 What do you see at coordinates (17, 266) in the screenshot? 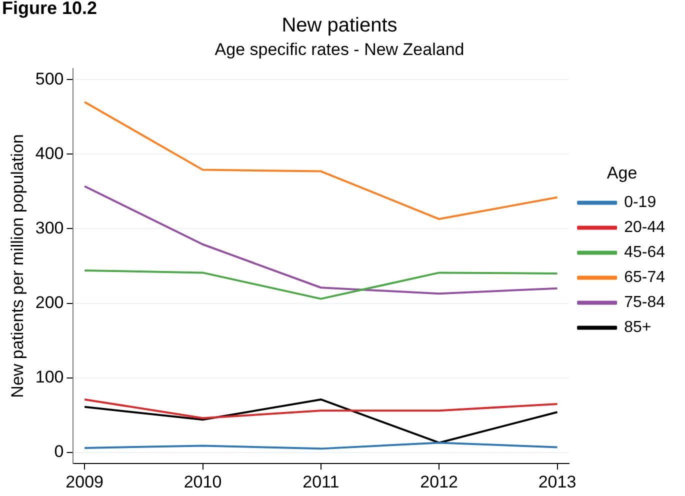
I see `y-axis-title: New patients per million population` at bounding box center [17, 266].